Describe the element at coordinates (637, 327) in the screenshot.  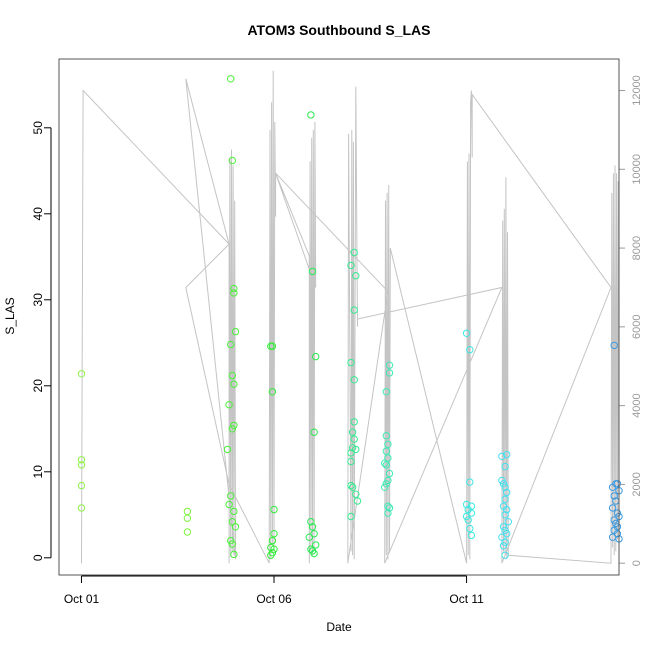
I see `y2-tick-label: 6000` at that location.